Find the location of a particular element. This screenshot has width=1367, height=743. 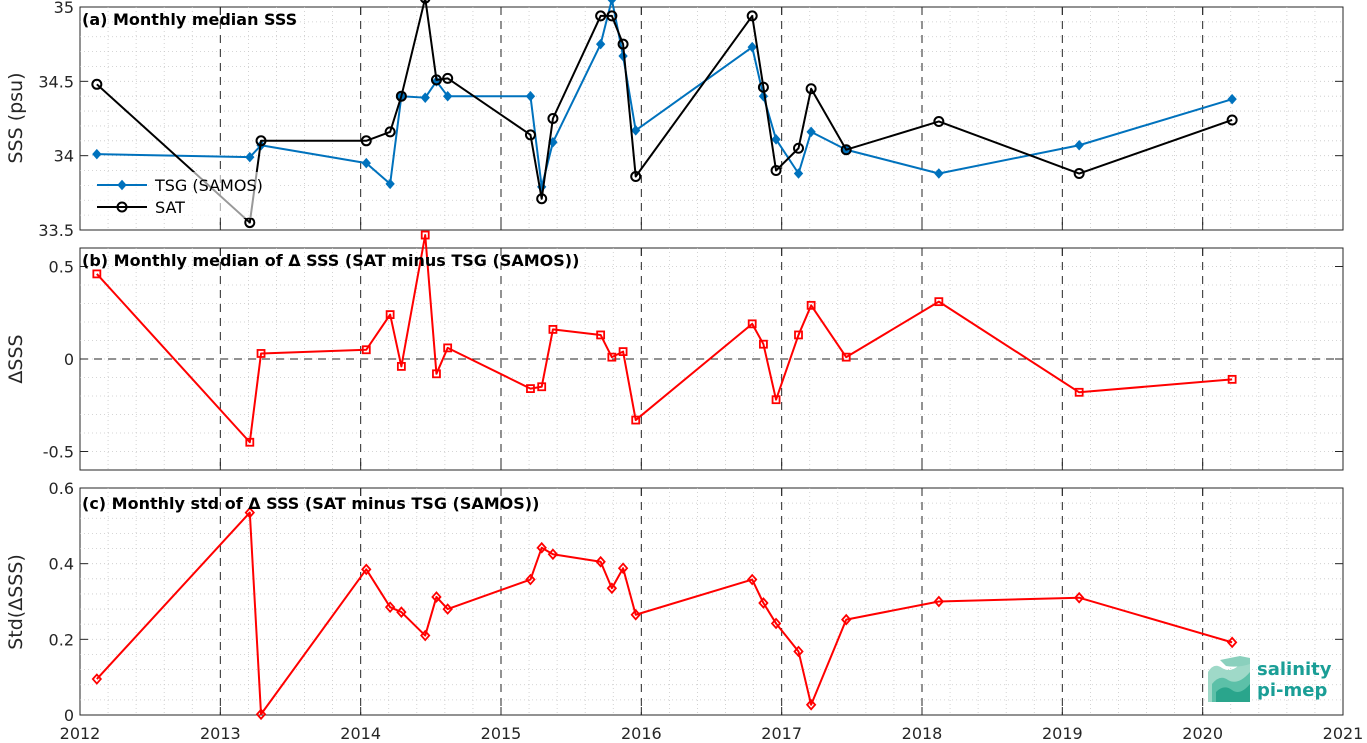

y-tick-label: 0.6 is located at coordinates (61, 488).